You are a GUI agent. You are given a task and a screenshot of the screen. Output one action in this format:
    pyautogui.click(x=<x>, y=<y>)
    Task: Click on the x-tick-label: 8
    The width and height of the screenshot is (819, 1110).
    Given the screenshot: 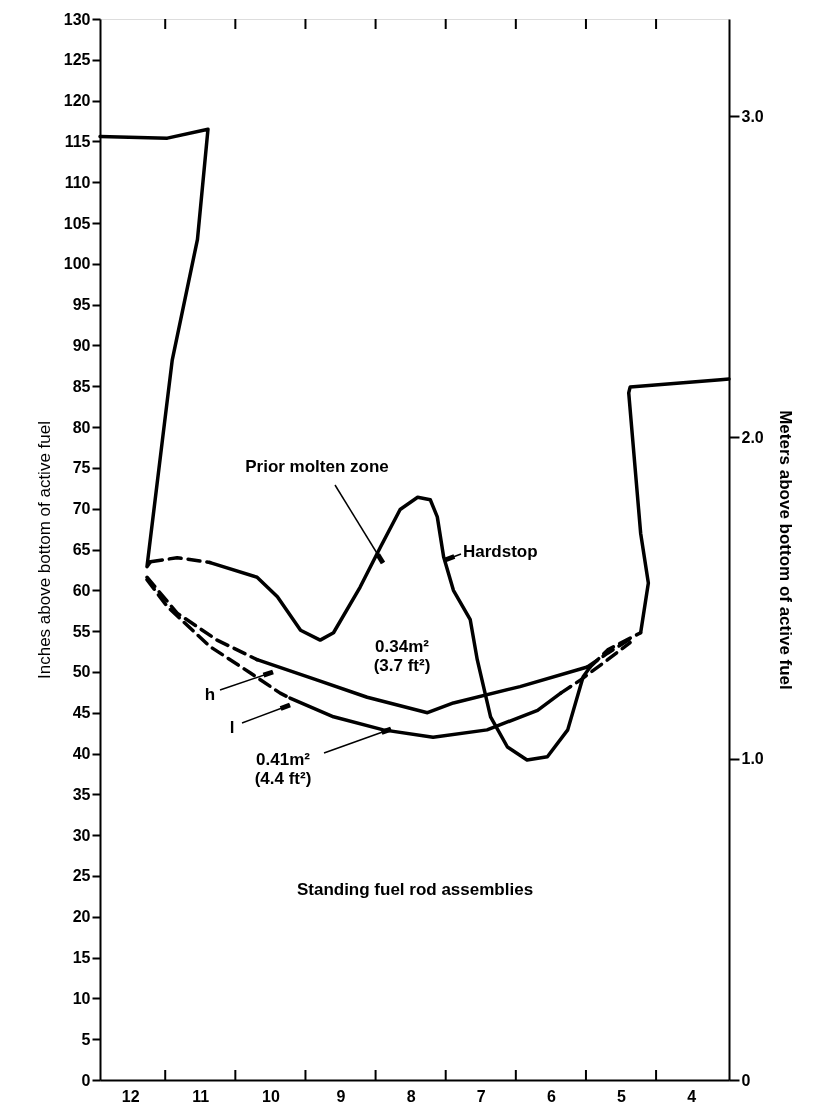 What is the action you would take?
    pyautogui.click(x=411, y=1096)
    